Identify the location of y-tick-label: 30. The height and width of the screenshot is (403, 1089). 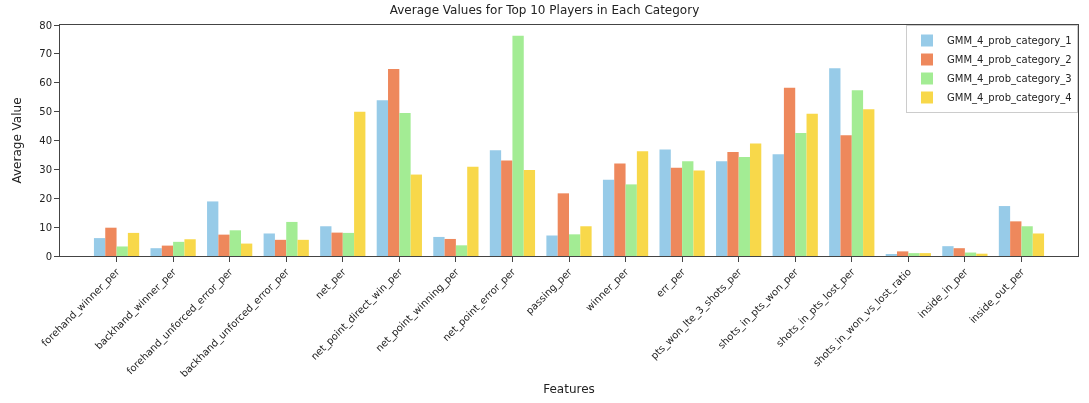
(45, 169).